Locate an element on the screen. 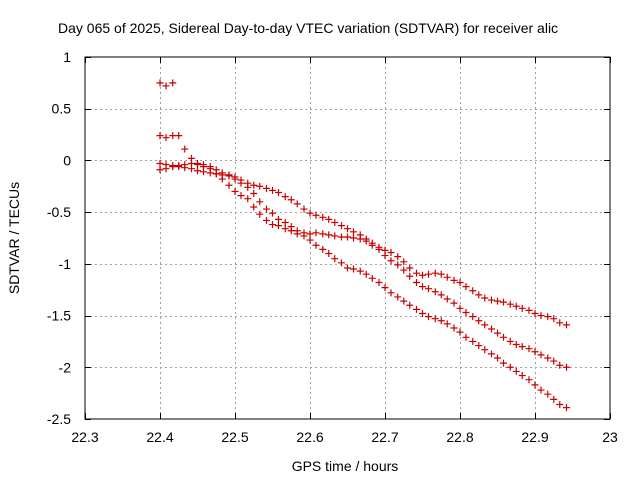 The height and width of the screenshot is (480, 640). y-tick-label: 0.5 is located at coordinates (62, 109).